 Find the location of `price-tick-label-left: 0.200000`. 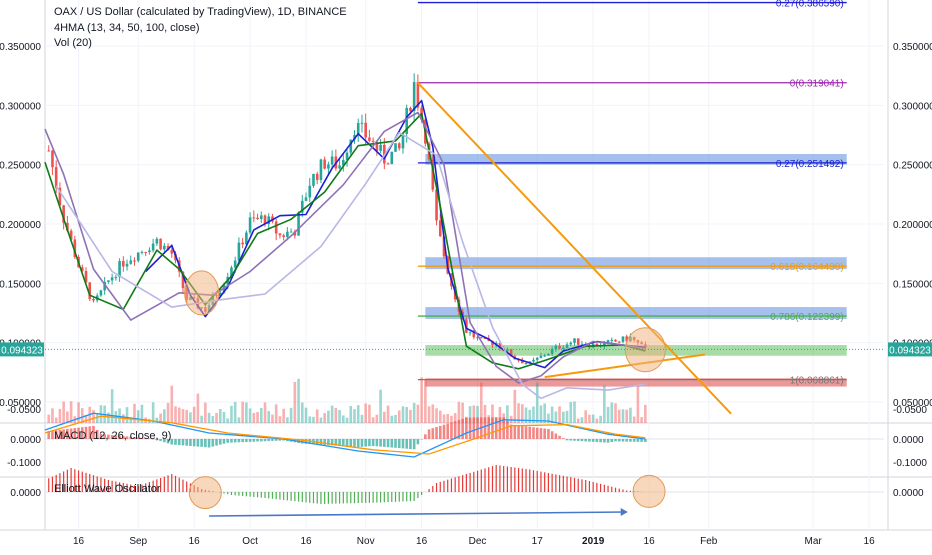

price-tick-label-left: 0.200000 is located at coordinates (20, 225).